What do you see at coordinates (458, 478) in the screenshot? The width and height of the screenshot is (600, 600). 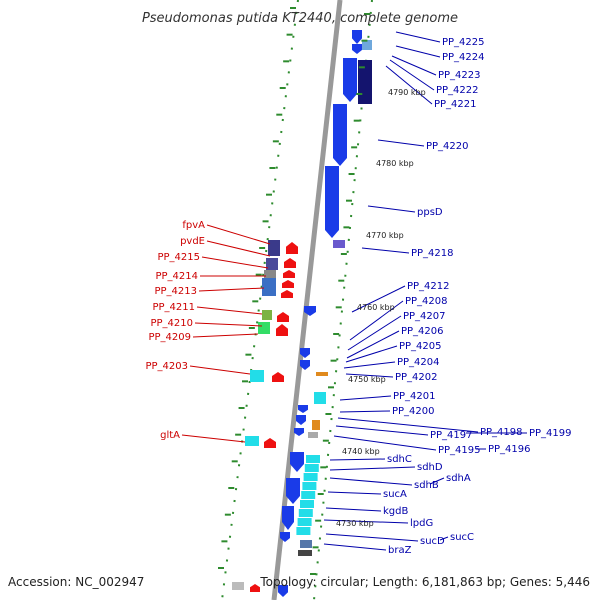 I see `gene-label-sdhA: sdhA` at bounding box center [458, 478].